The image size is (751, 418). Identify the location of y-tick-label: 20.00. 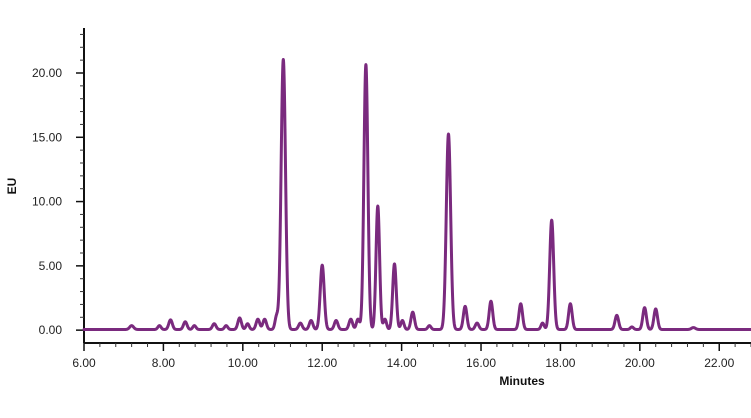
(47, 73).